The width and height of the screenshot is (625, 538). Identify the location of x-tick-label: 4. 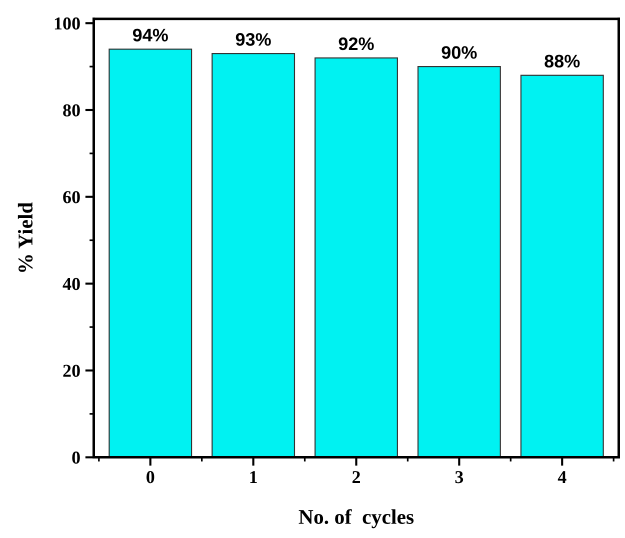
(562, 477).